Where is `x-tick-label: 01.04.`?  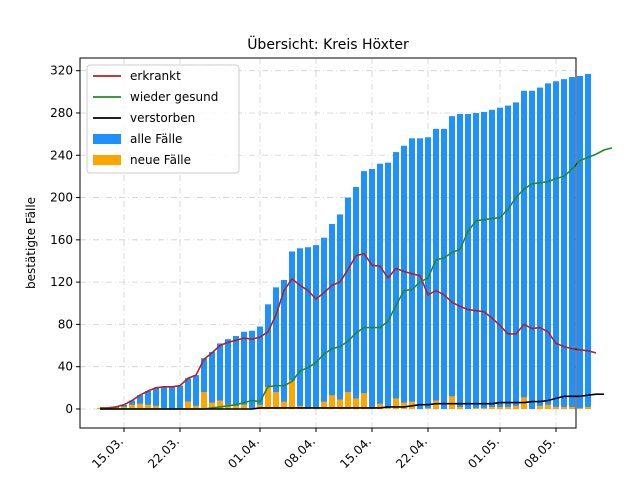 x-tick-label: 01.04. is located at coordinates (243, 452).